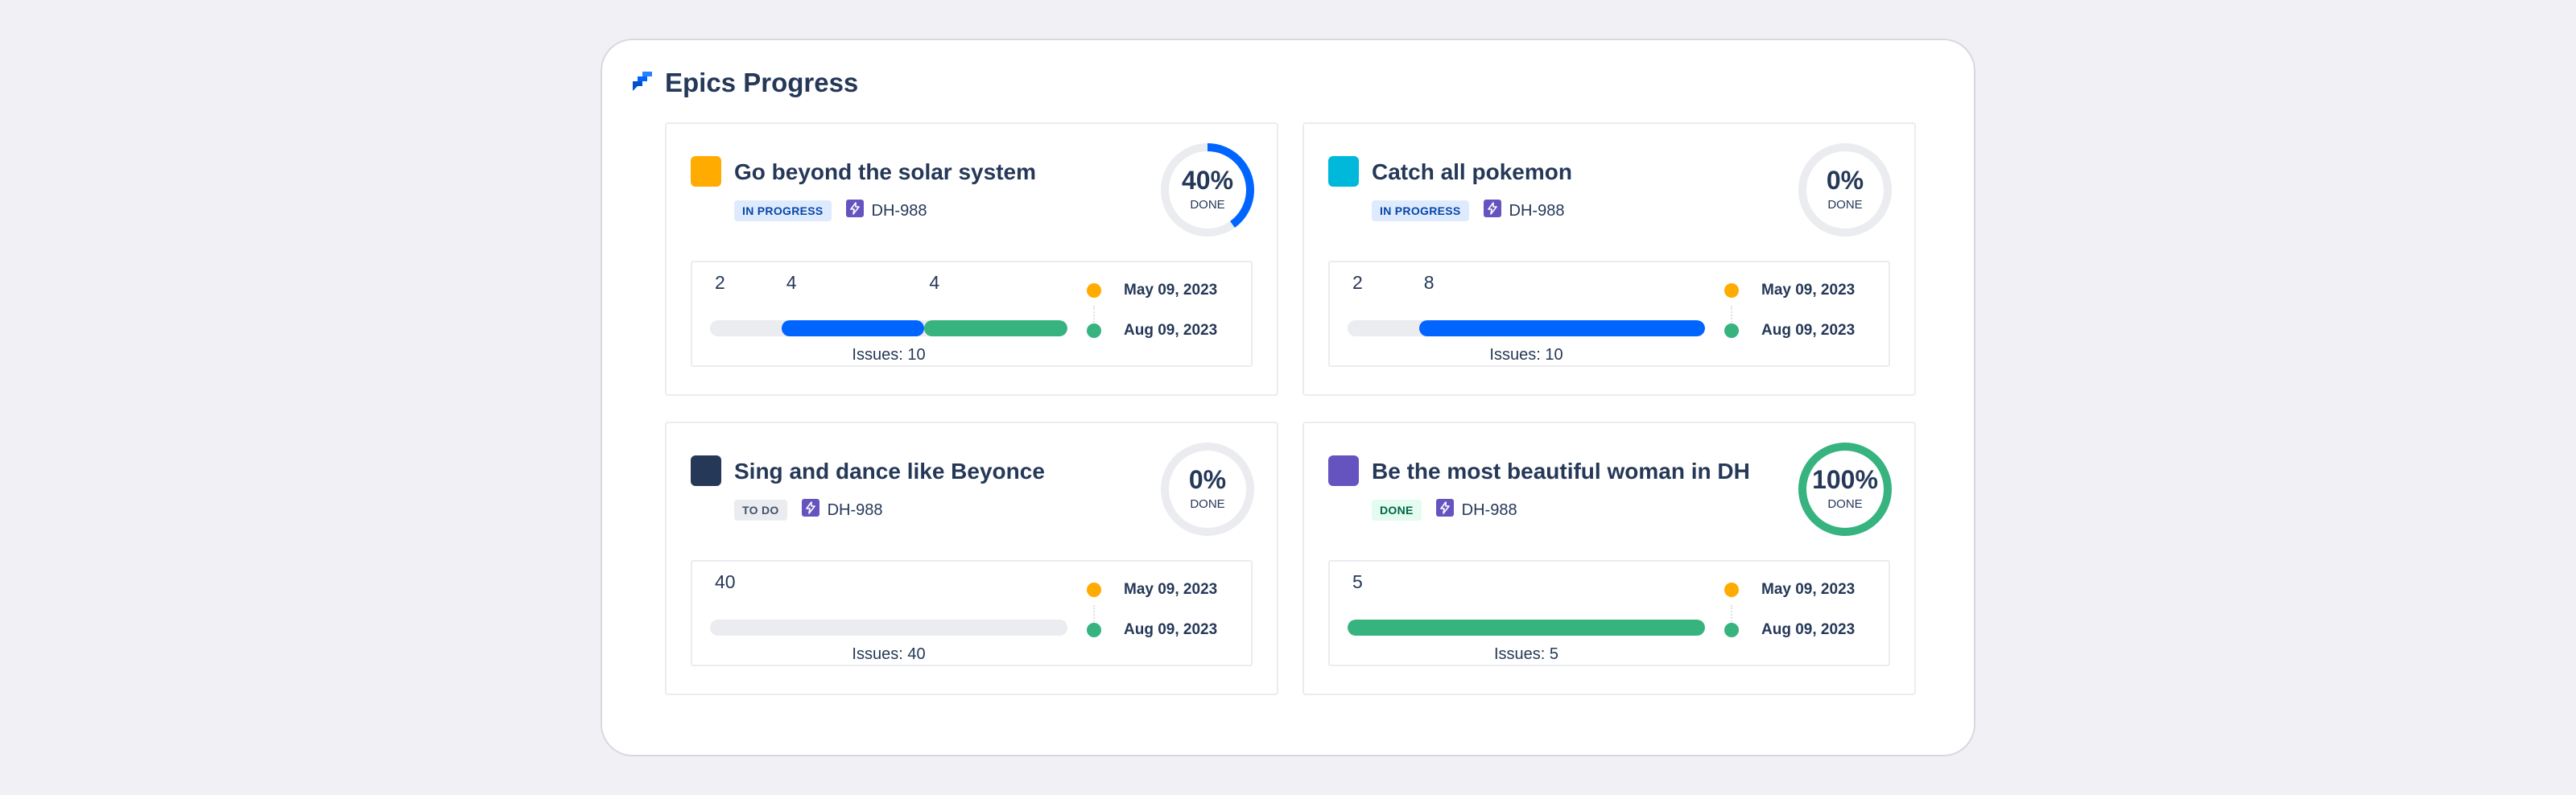  I want to click on epic-title: Go beyond the solar system, so click(885, 171).